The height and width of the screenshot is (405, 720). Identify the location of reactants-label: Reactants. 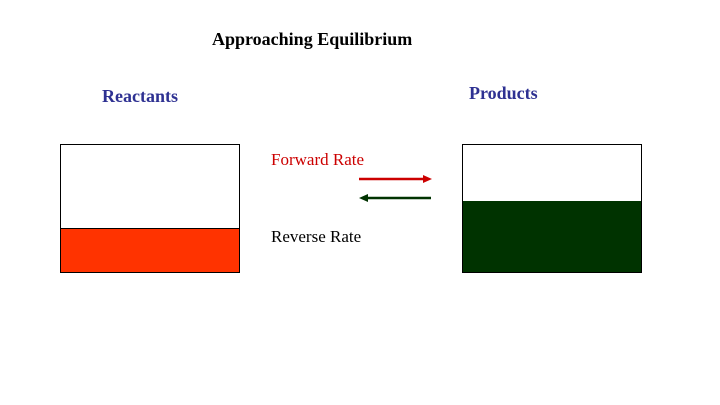
(140, 96).